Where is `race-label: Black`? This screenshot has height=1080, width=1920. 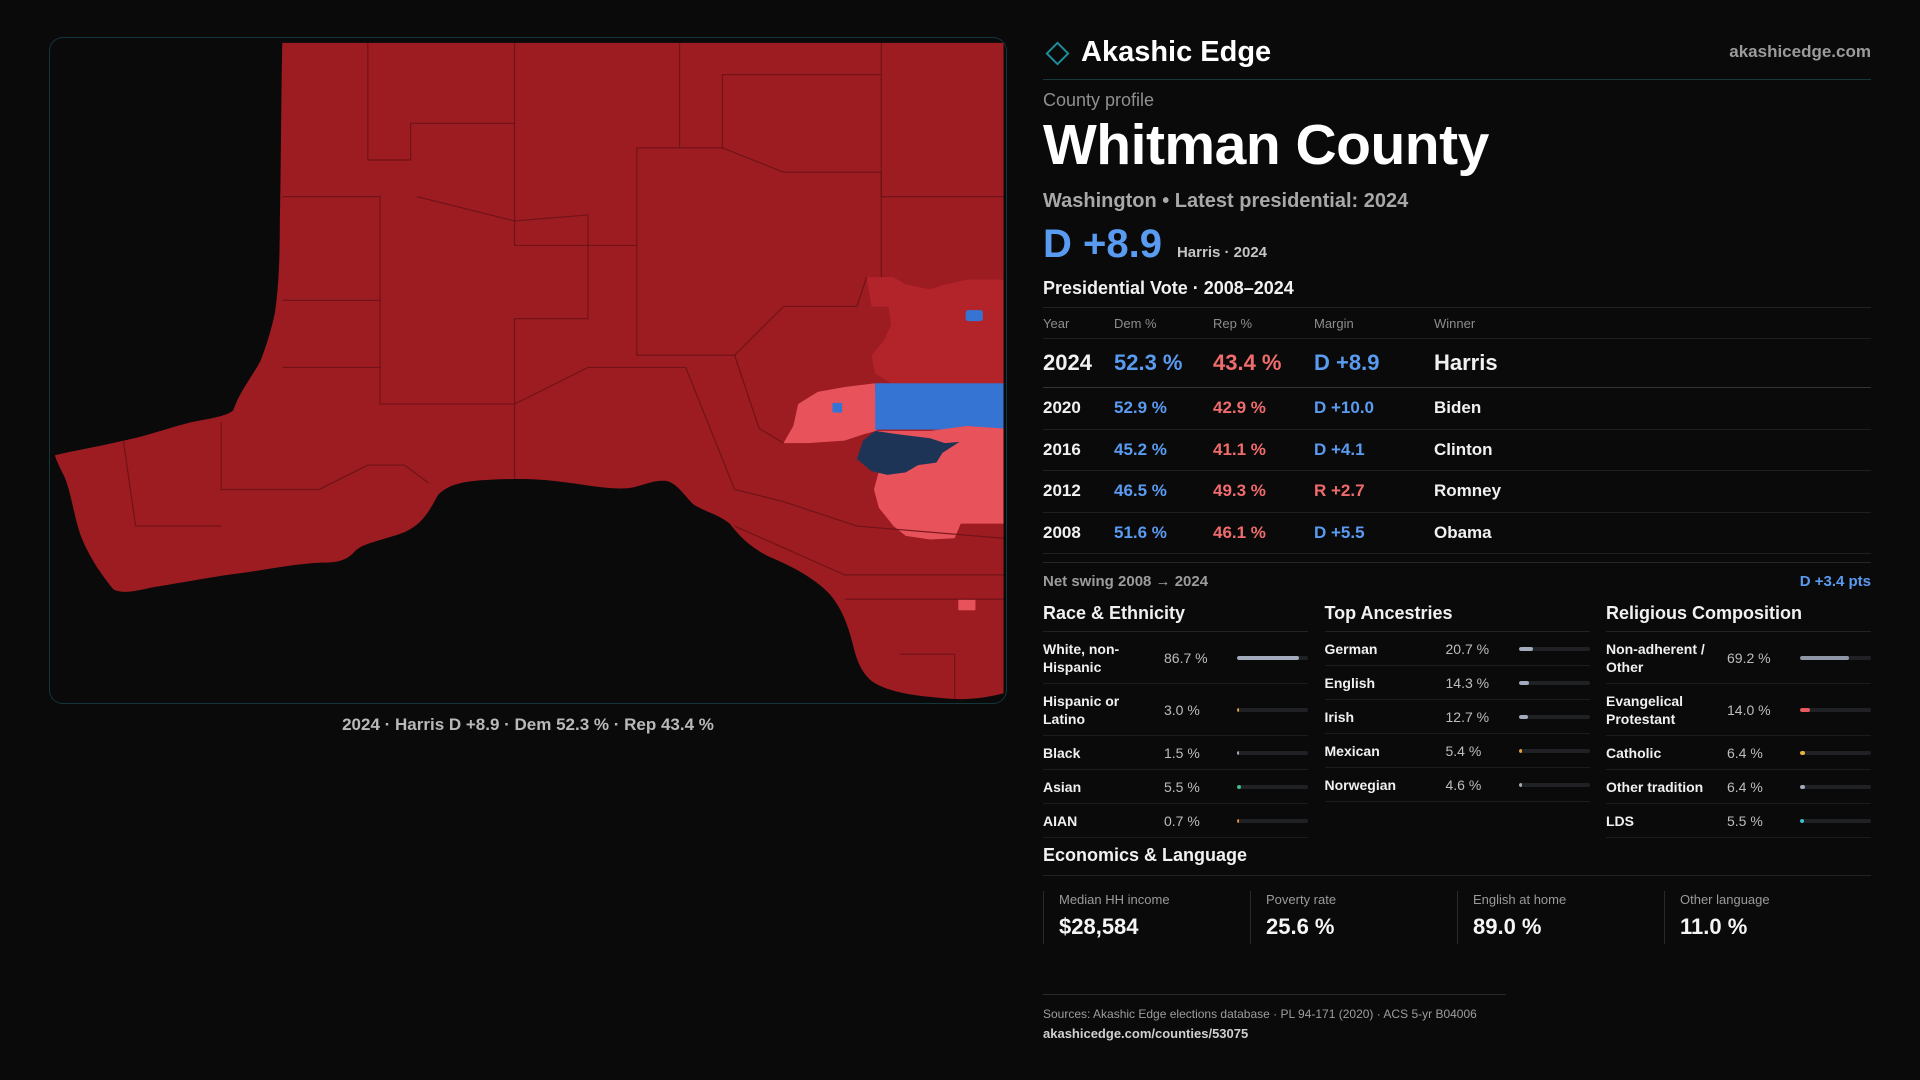
race-label: Black is located at coordinates (1062, 752).